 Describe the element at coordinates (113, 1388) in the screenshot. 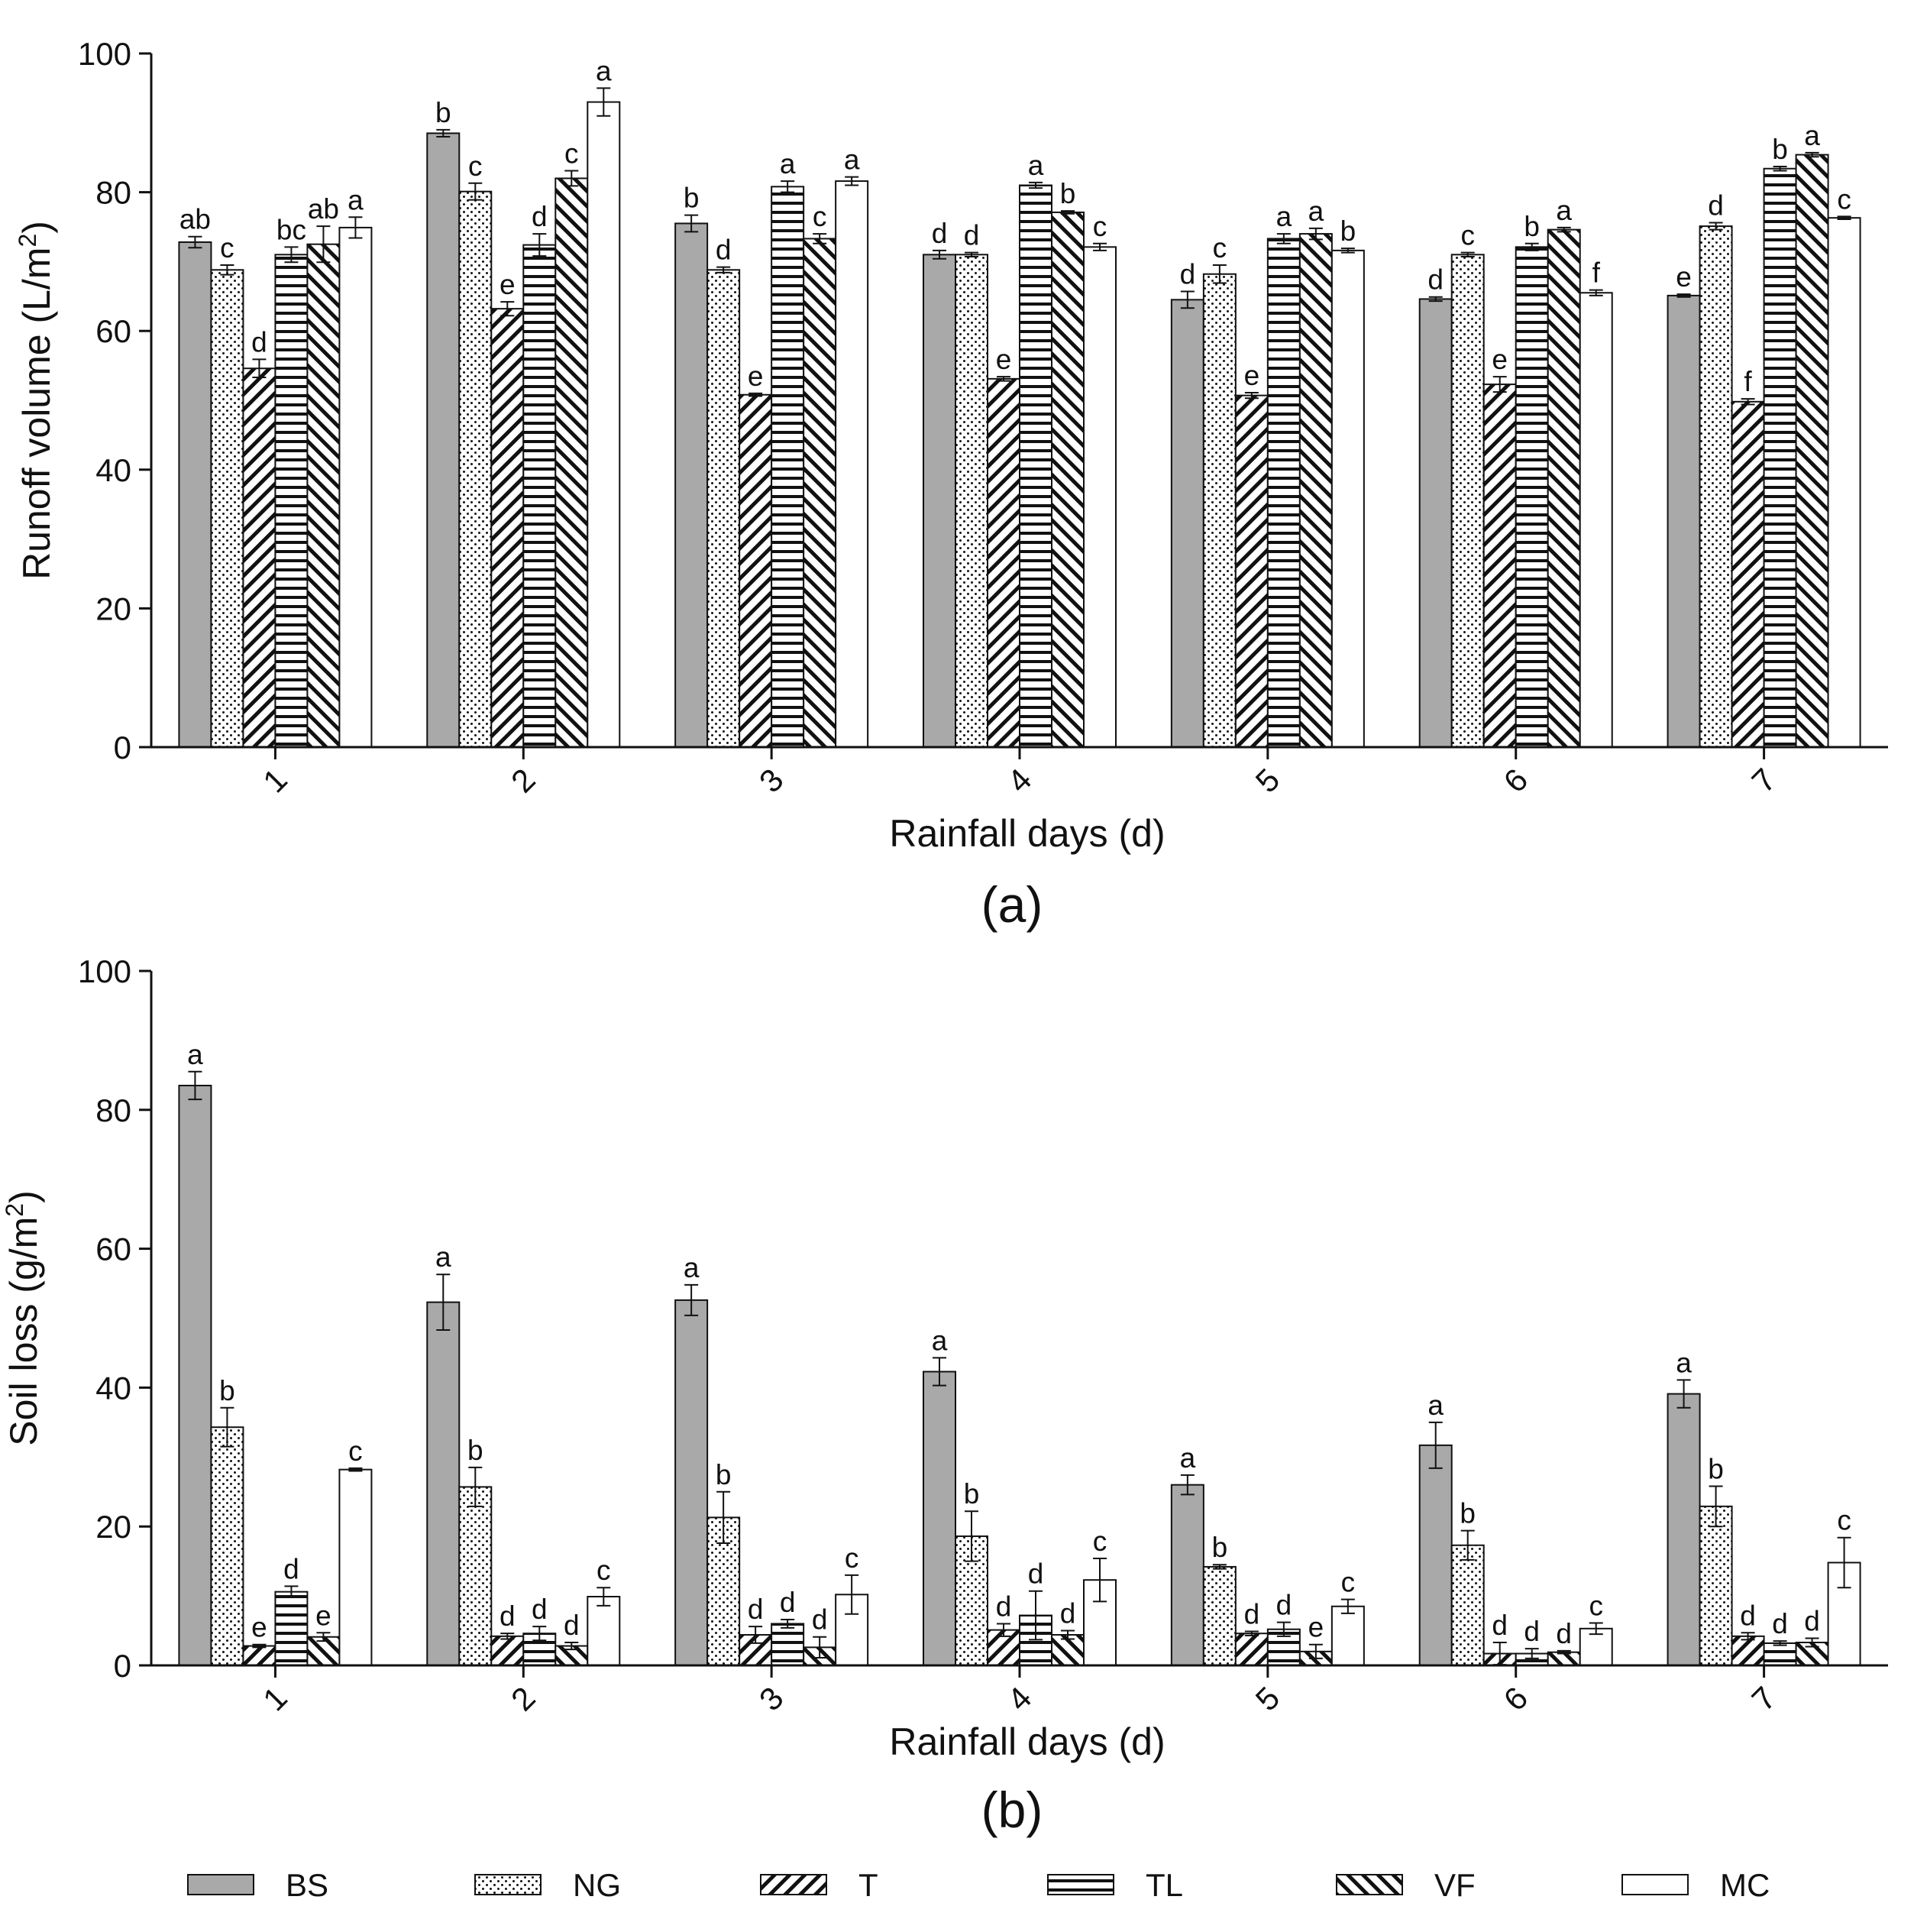

I see `y-tick-label: 40` at that location.